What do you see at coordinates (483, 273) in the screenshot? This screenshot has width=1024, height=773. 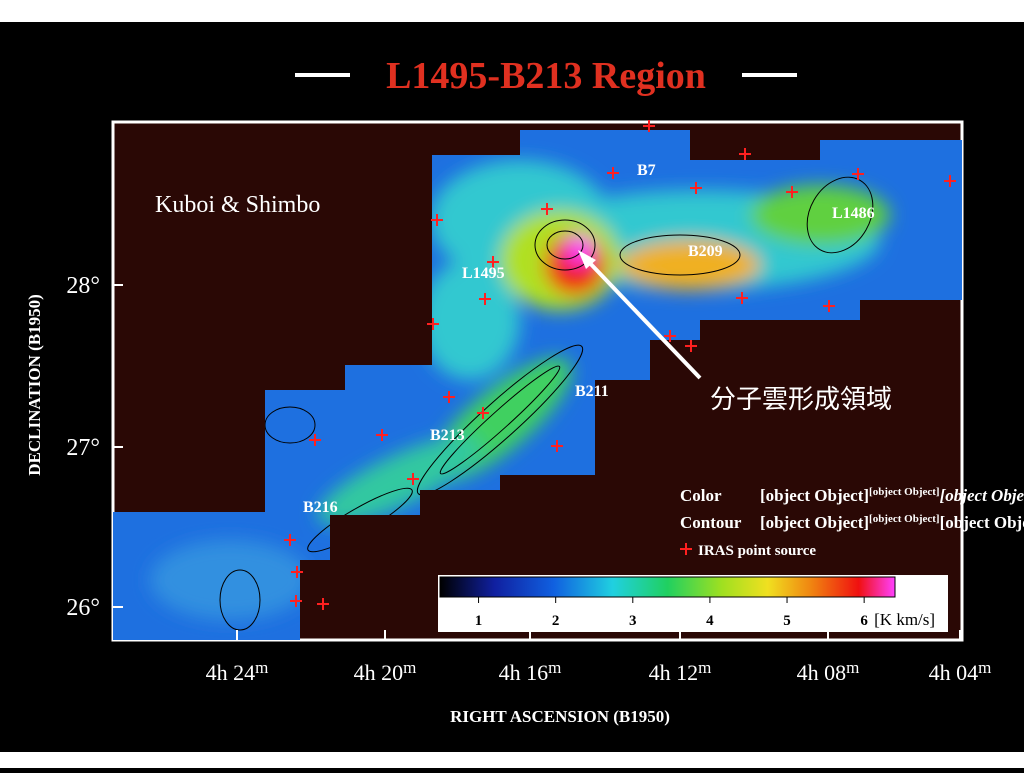 I see `region-label: L1495` at bounding box center [483, 273].